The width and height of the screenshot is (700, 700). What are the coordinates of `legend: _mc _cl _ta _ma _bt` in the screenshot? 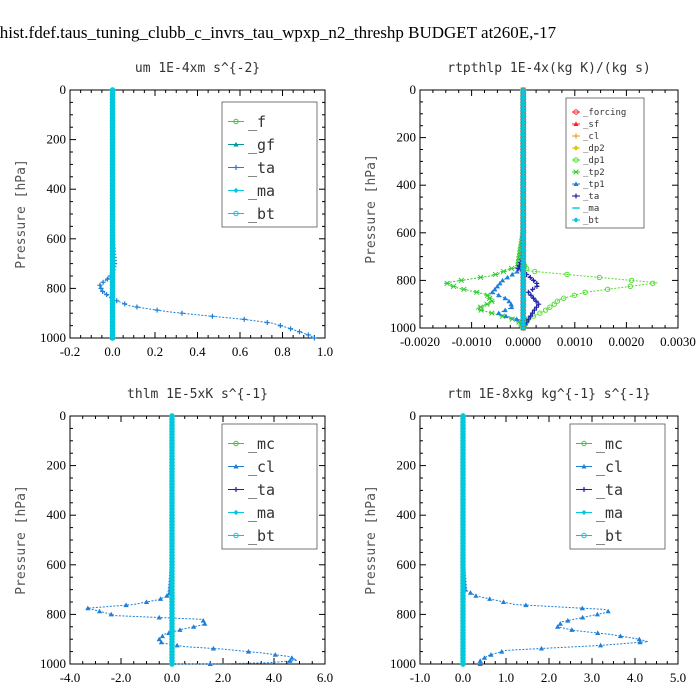 It's located at (269, 486).